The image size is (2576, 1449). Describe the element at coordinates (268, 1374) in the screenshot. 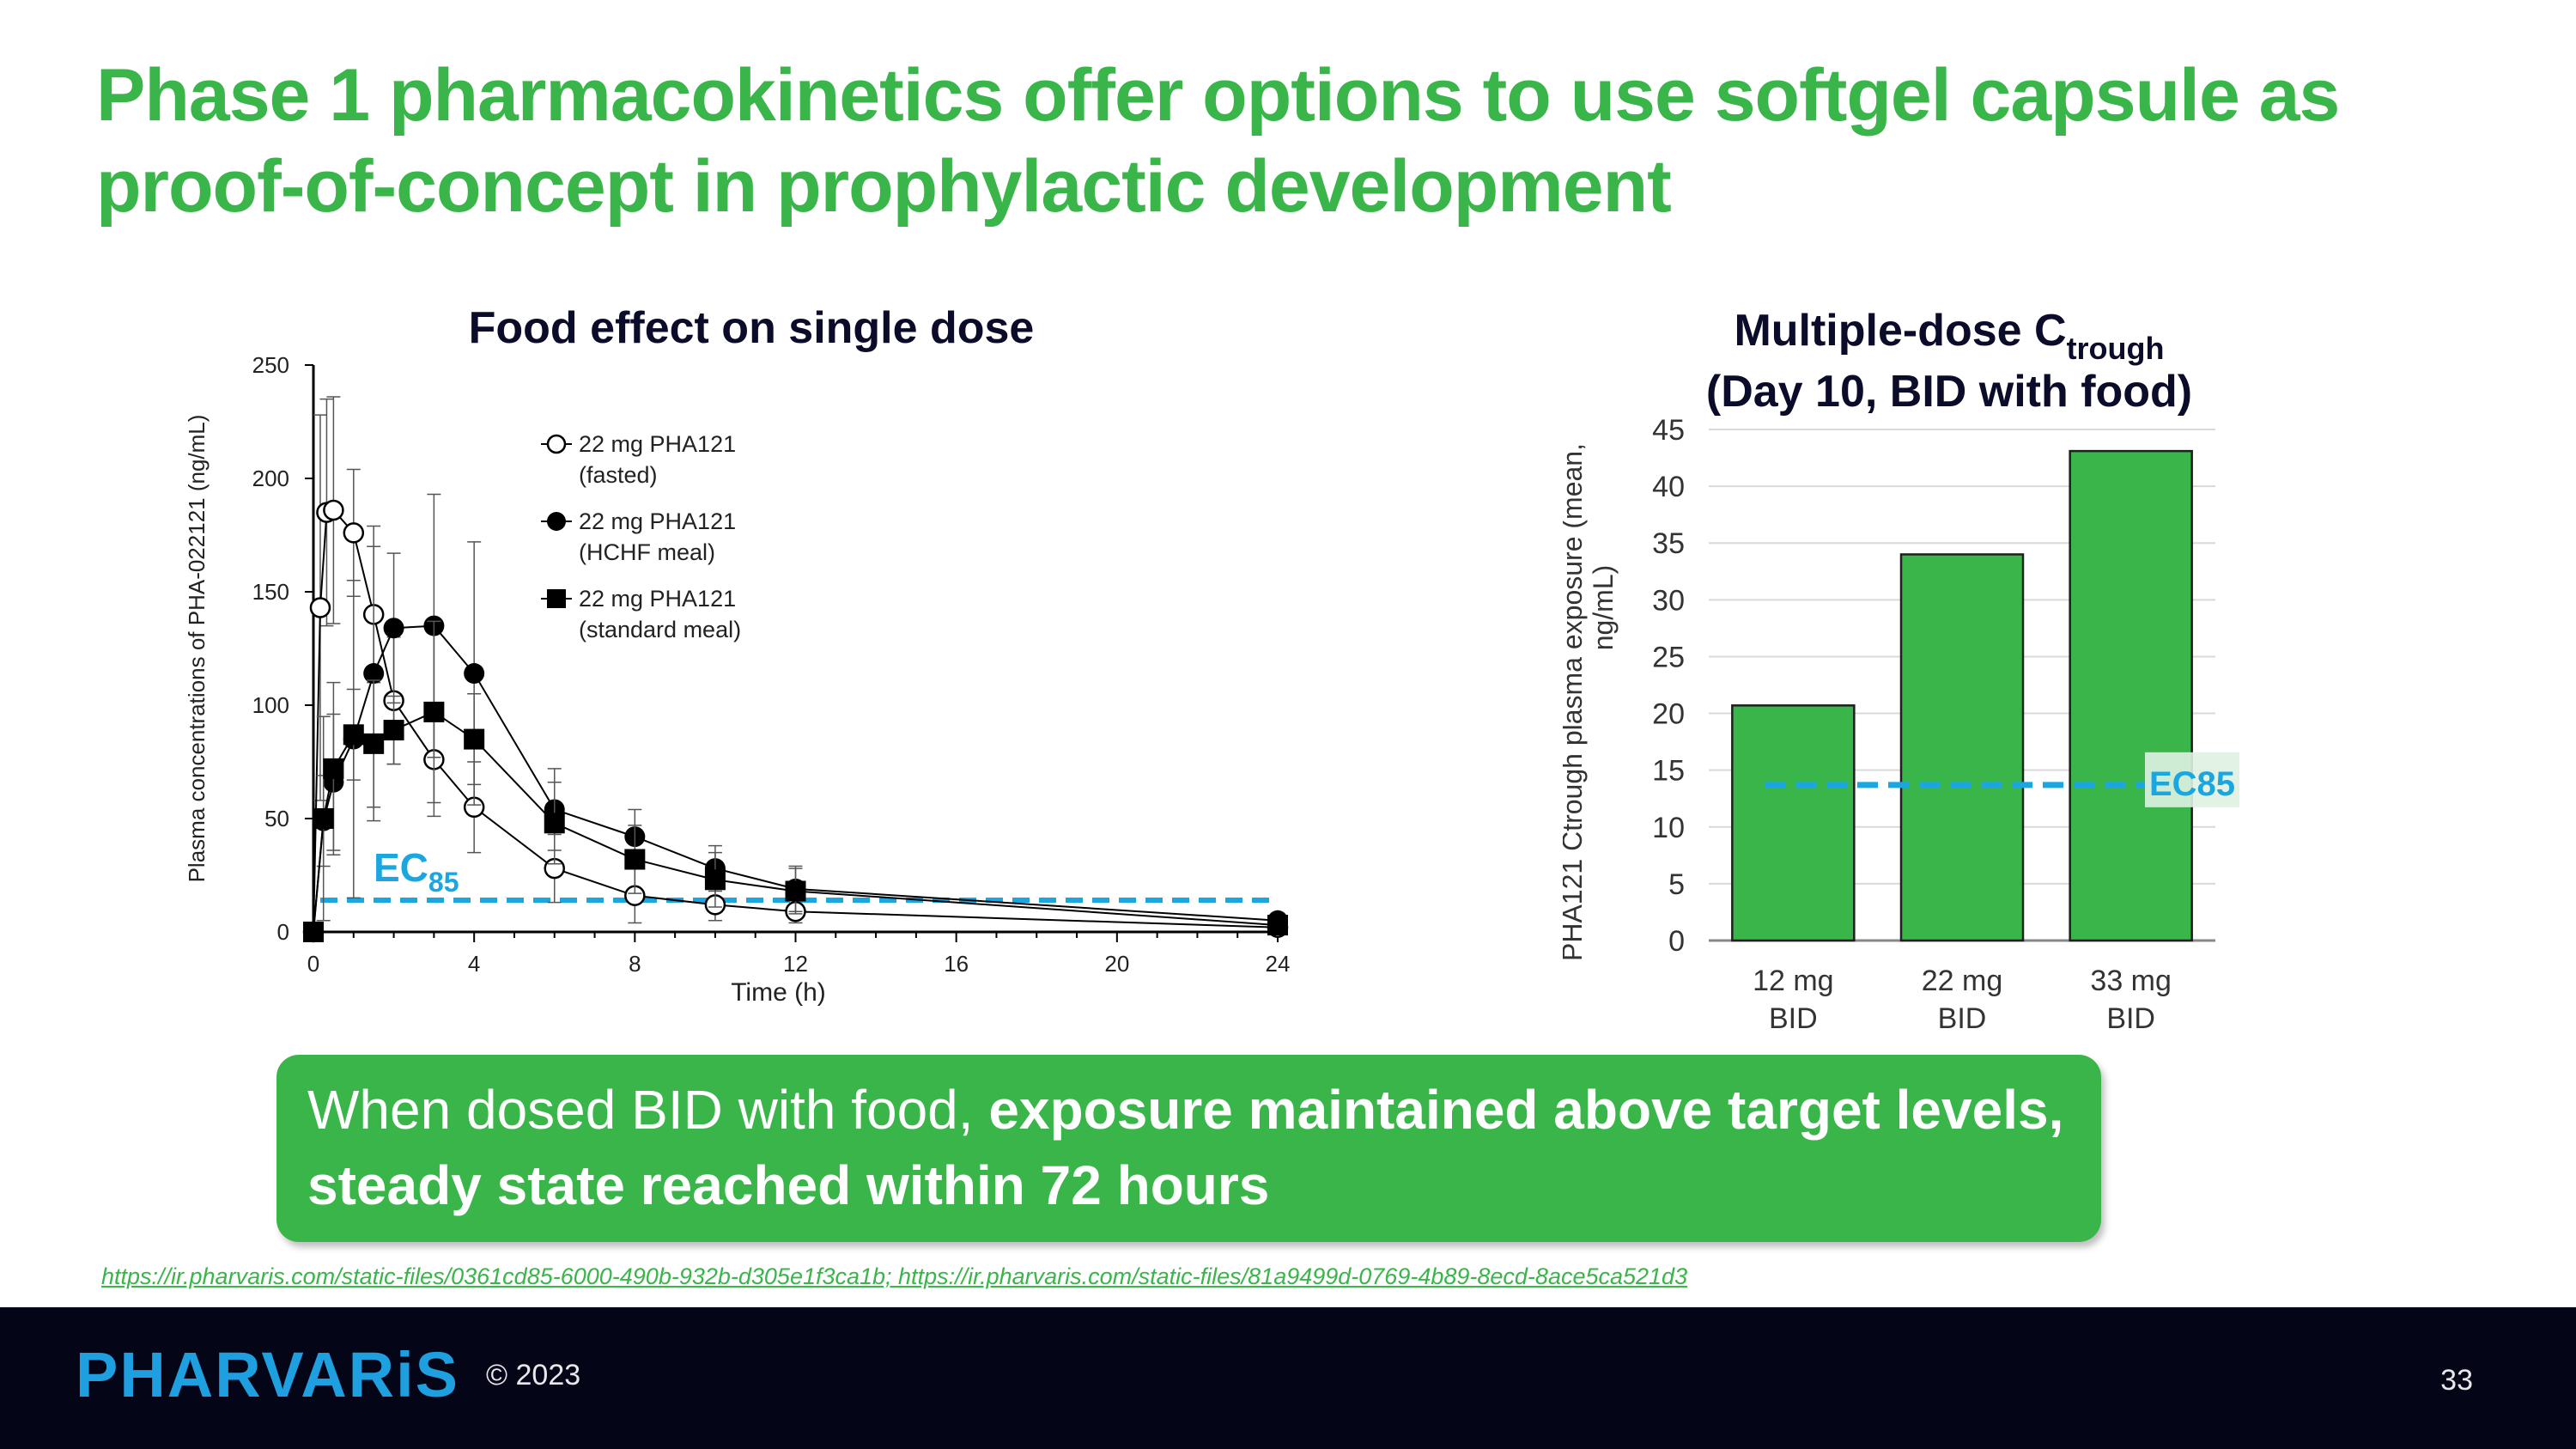

I see `pharvaris-logo: PHARVARiS` at that location.